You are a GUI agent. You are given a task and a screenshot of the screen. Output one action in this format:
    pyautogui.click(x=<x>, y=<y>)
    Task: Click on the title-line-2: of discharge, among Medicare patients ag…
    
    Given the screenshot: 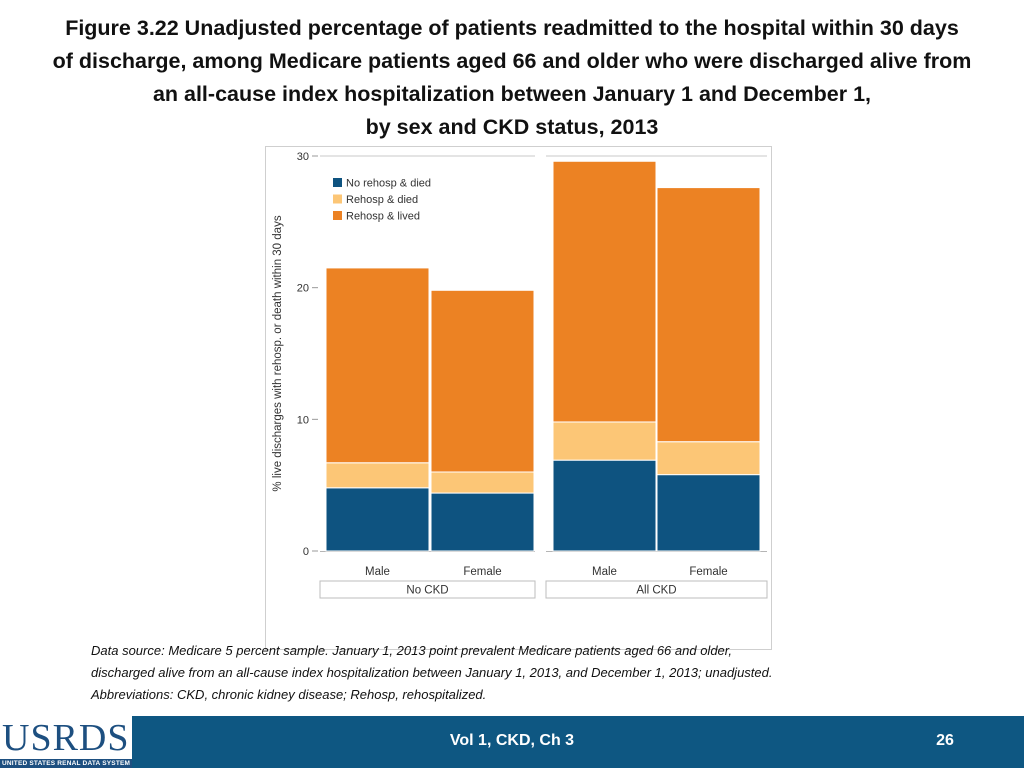 What is the action you would take?
    pyautogui.click(x=512, y=61)
    